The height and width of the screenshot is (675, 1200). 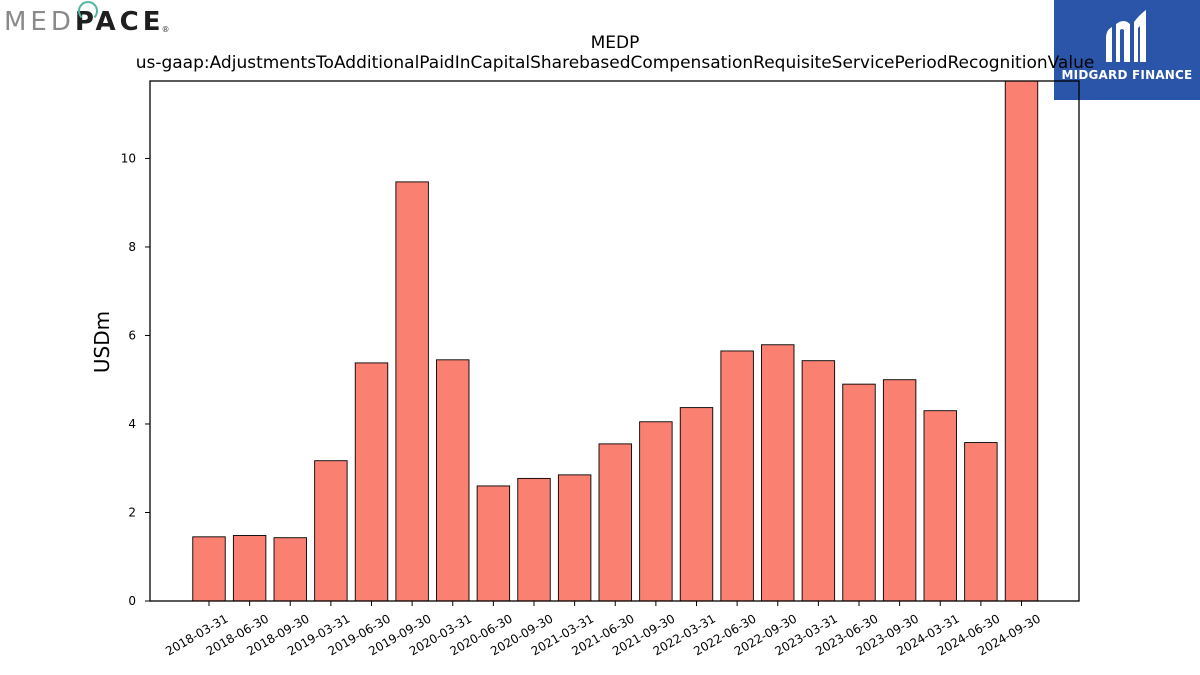 What do you see at coordinates (132, 512) in the screenshot?
I see `y-tick-label: 2` at bounding box center [132, 512].